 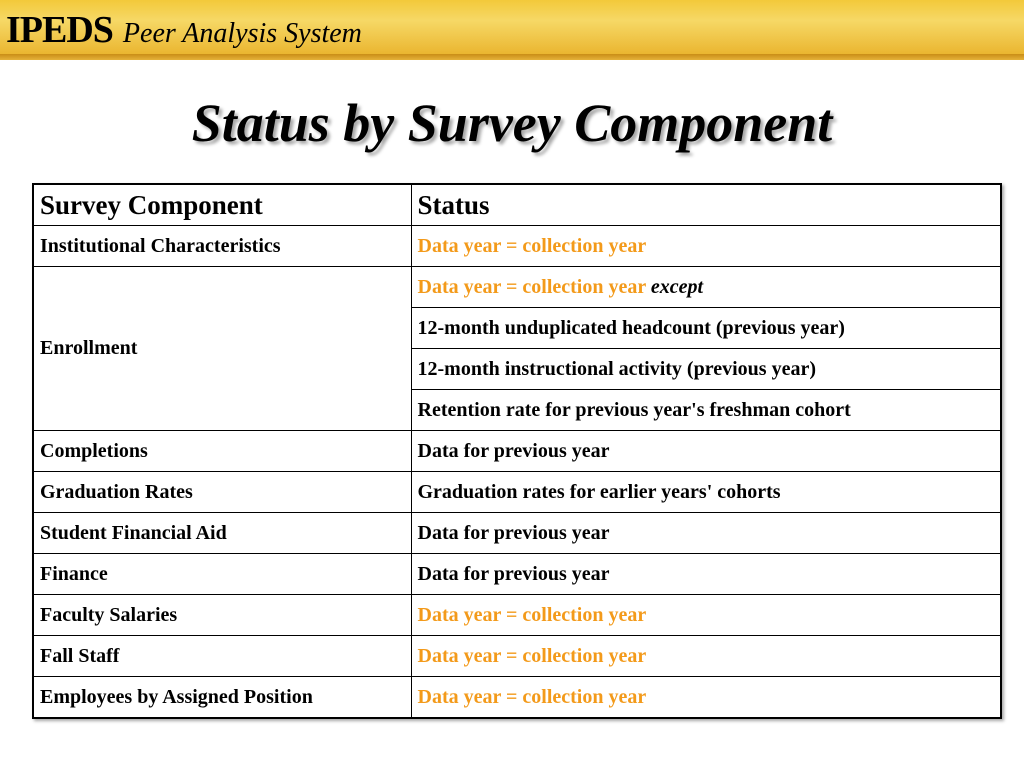 What do you see at coordinates (242, 33) in the screenshot?
I see `brand-sub-text: Peer Analysis System` at bounding box center [242, 33].